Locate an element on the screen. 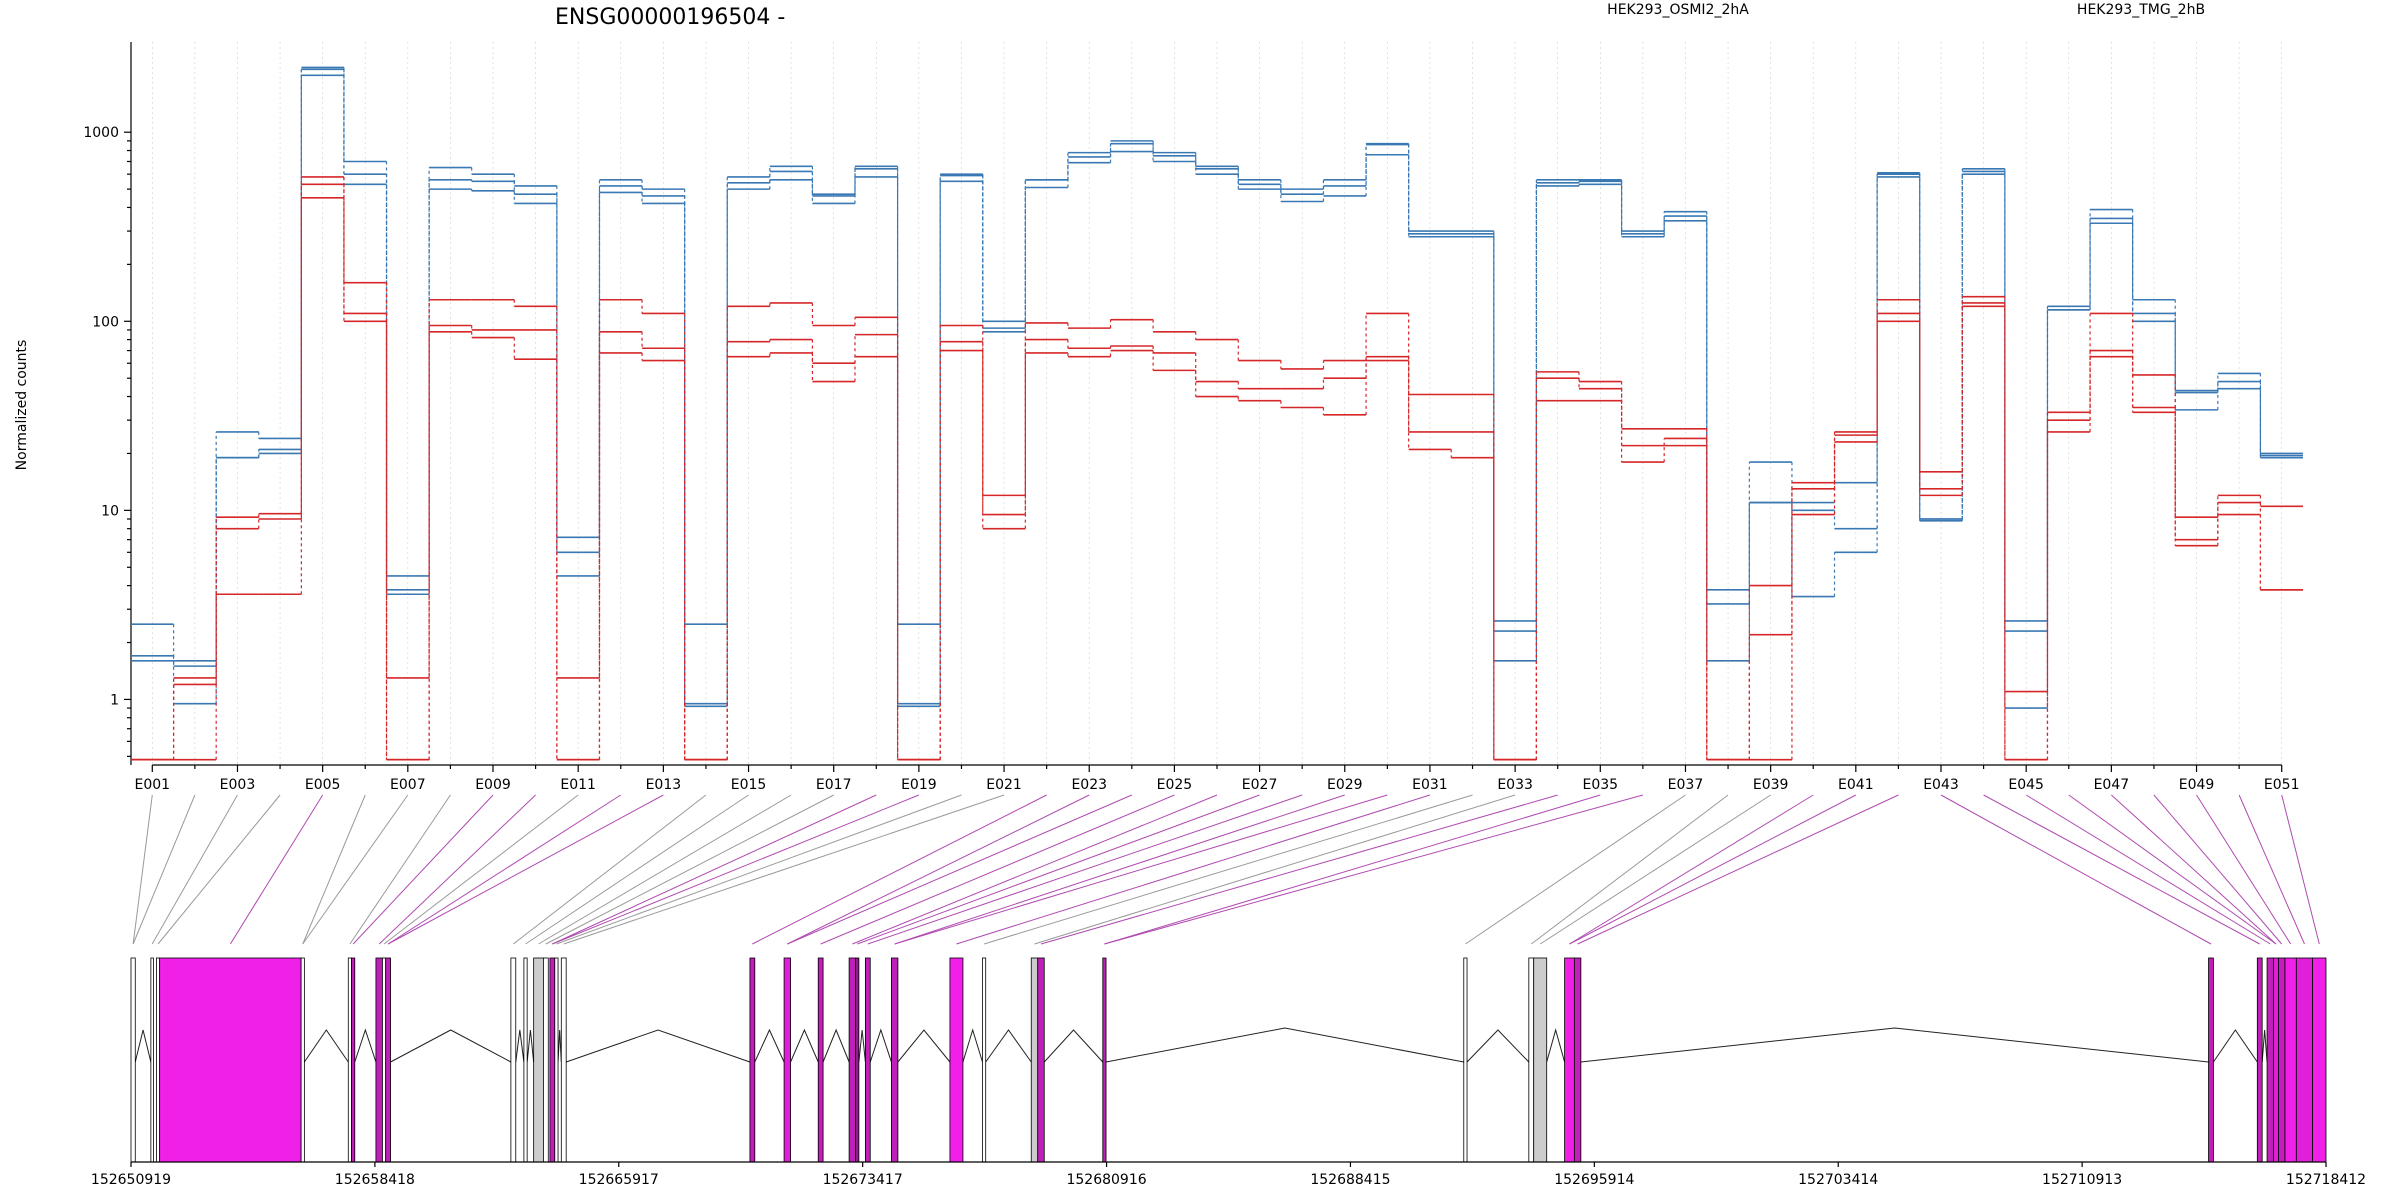  mapping-line-e014 is located at coordinates (610, 869).